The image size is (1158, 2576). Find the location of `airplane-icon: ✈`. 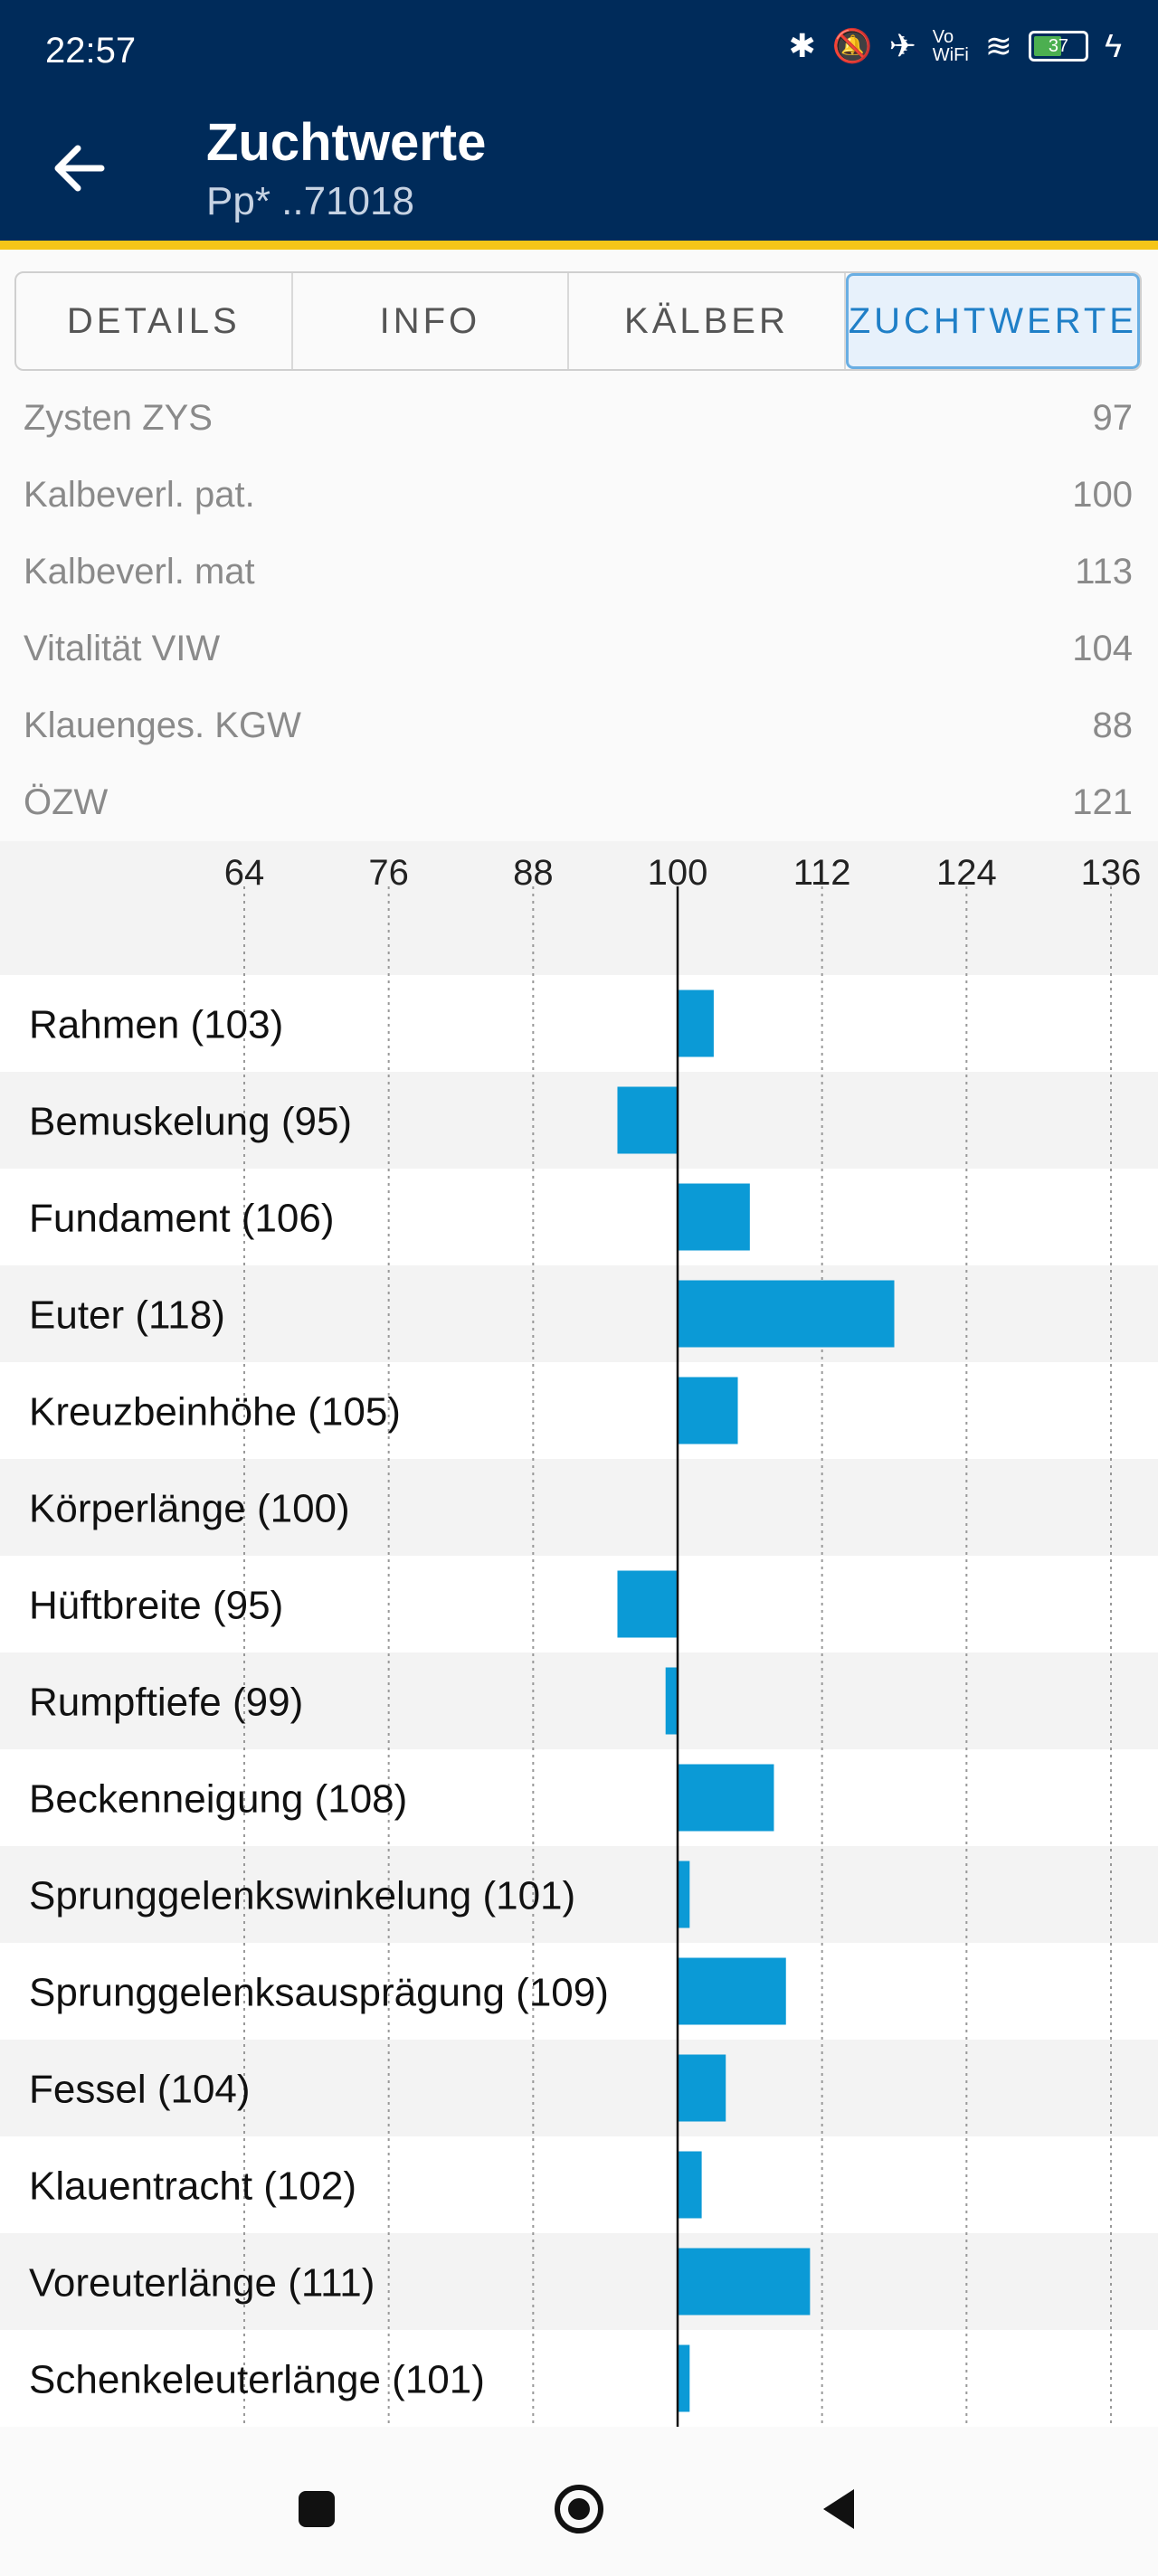

airplane-icon: ✈ is located at coordinates (902, 45).